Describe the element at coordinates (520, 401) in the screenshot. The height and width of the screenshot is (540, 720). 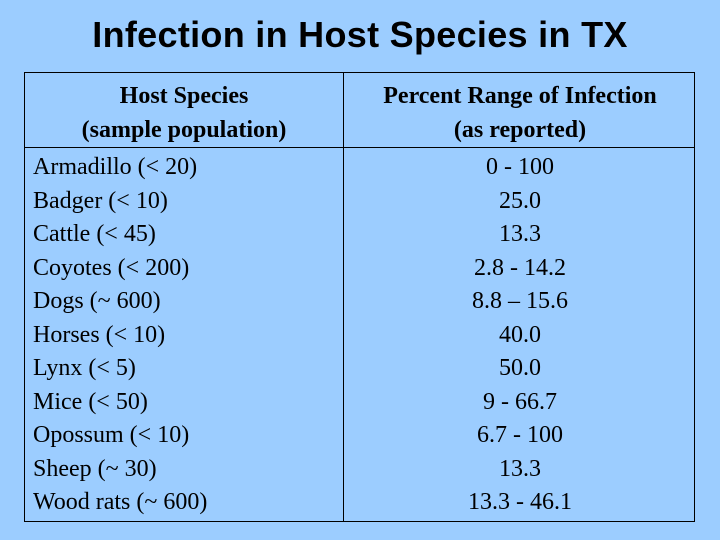
I see `range-cell: 9 - 66.7` at that location.